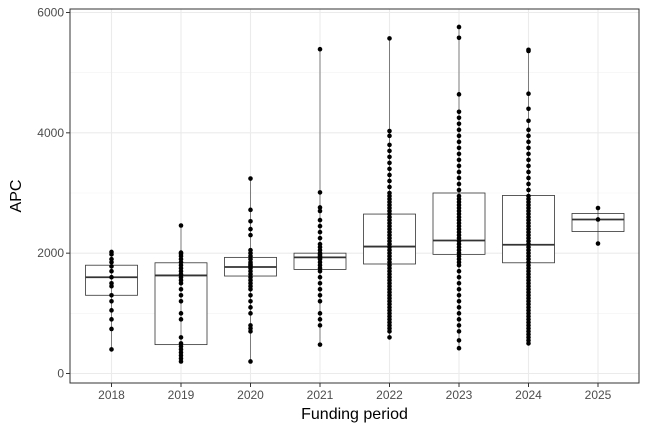  Describe the element at coordinates (60, 374) in the screenshot. I see `y-tick-label: 0` at that location.